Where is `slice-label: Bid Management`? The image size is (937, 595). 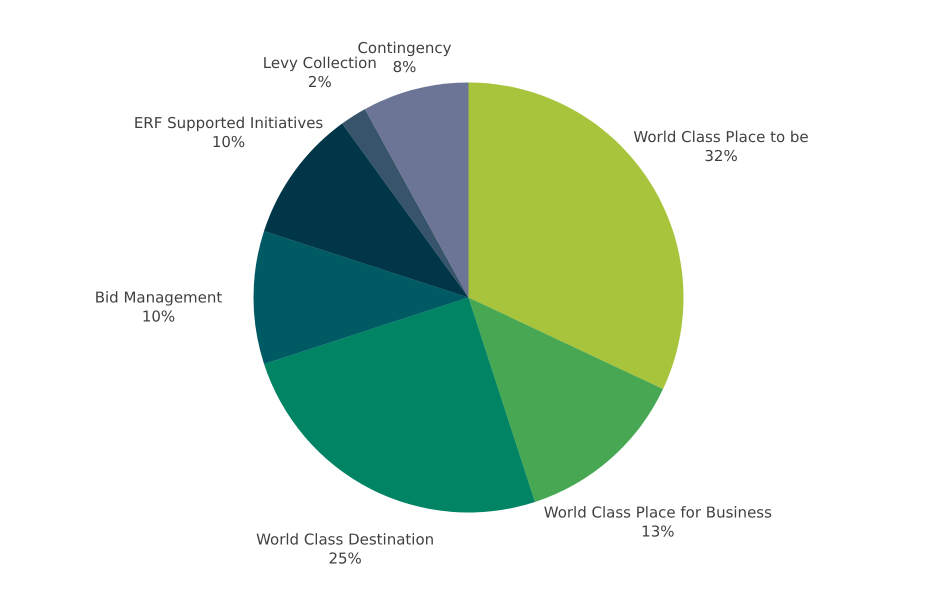
slice-label: Bid Management is located at coordinates (158, 297).